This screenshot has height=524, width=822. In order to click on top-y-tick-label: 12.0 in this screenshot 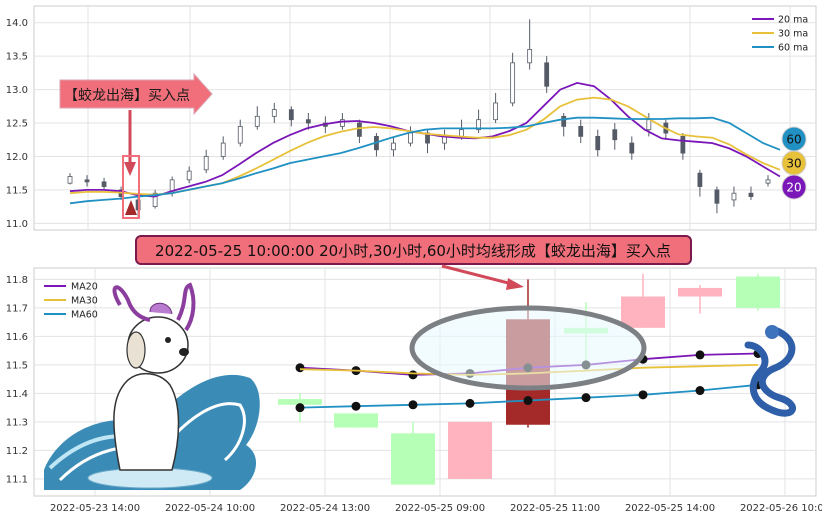, I will do `click(17, 157)`.